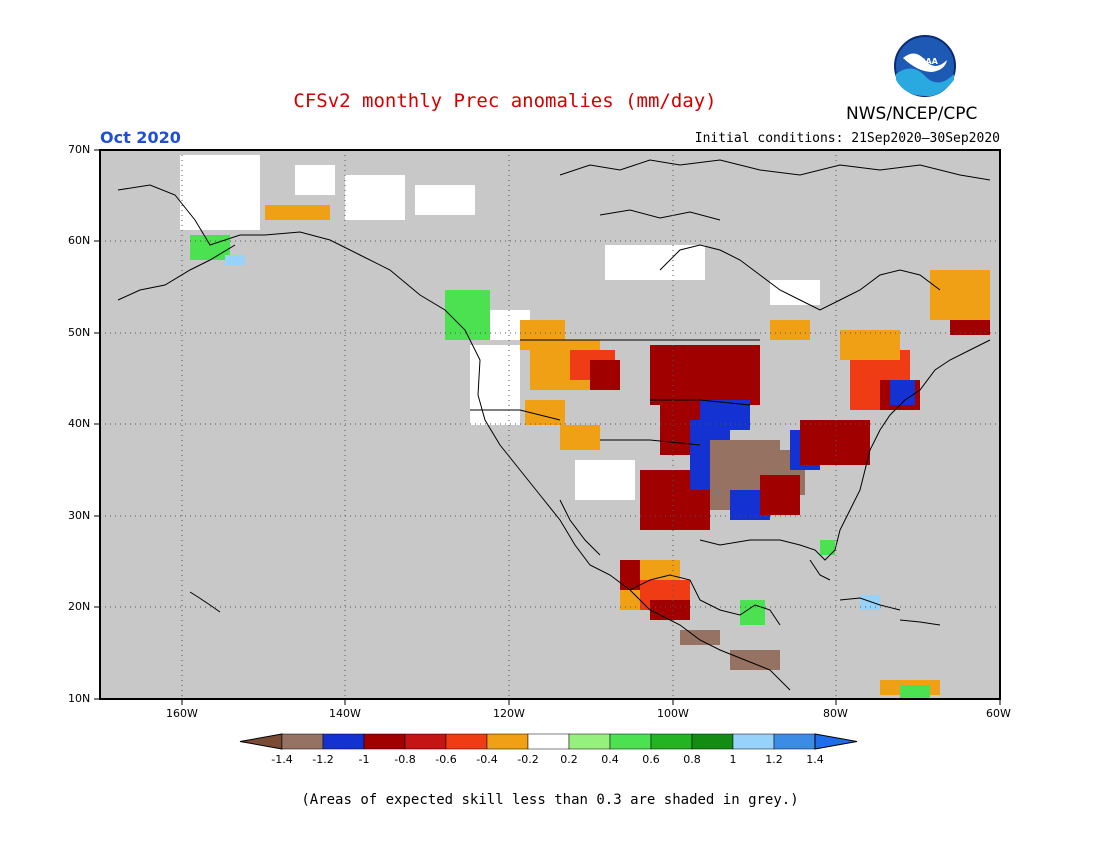 The image size is (1100, 850). Describe the element at coordinates (527, 759) in the screenshot. I see `colorbar-label: -0.2` at that location.